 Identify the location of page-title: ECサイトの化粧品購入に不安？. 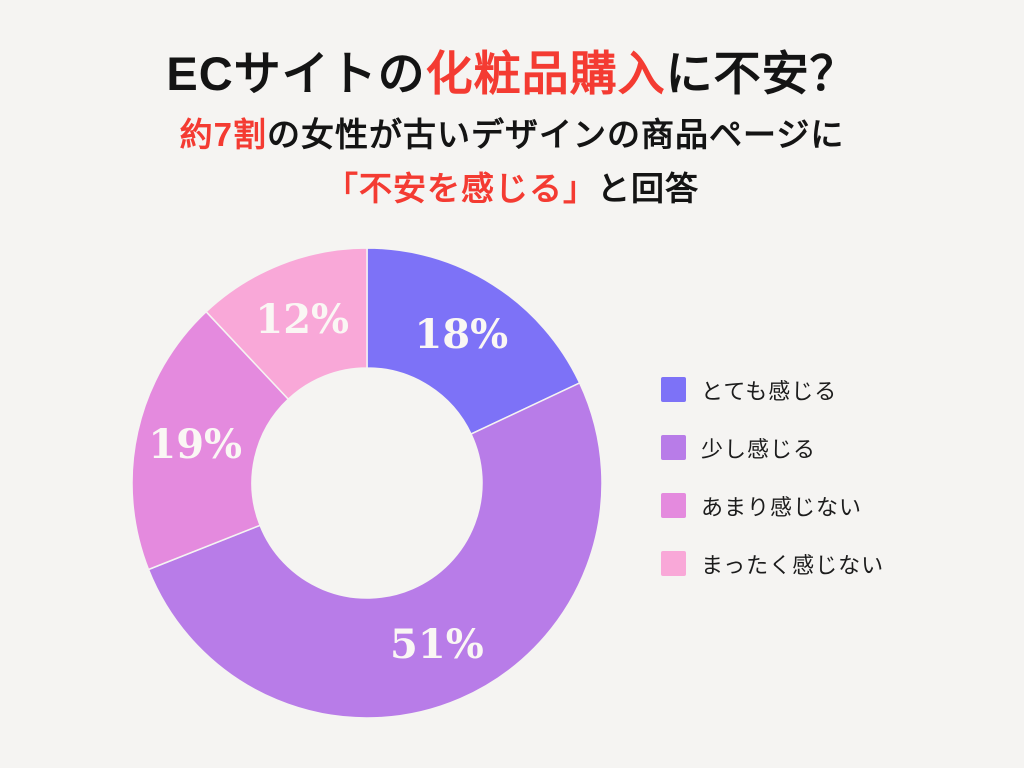
(512, 74).